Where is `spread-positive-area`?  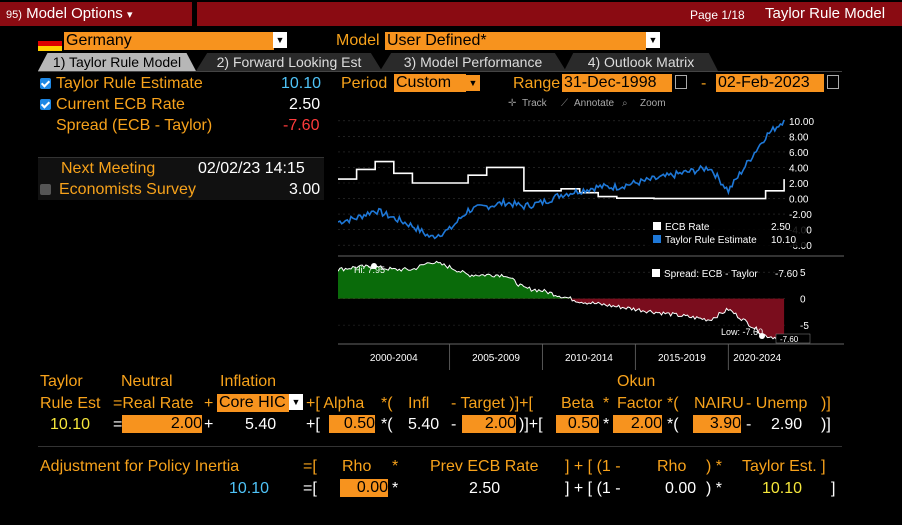 spread-positive-area is located at coordinates (561, 280).